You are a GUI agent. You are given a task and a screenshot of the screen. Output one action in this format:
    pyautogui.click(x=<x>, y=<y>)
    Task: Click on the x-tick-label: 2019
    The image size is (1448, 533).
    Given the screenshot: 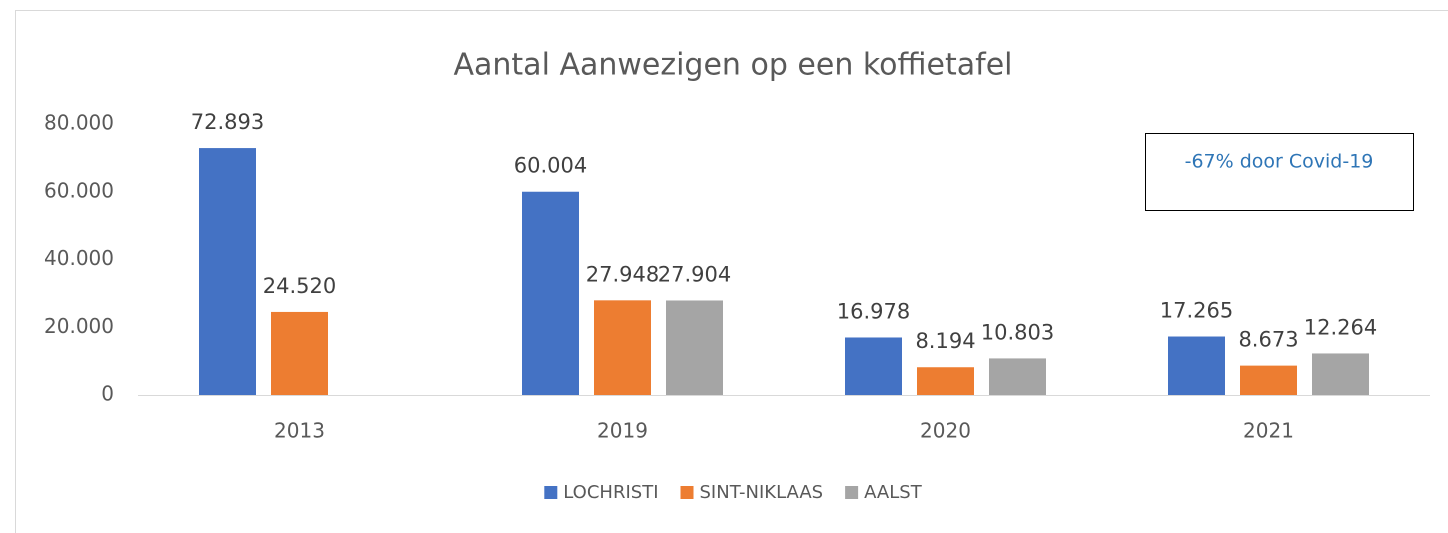 What is the action you would take?
    pyautogui.click(x=622, y=431)
    